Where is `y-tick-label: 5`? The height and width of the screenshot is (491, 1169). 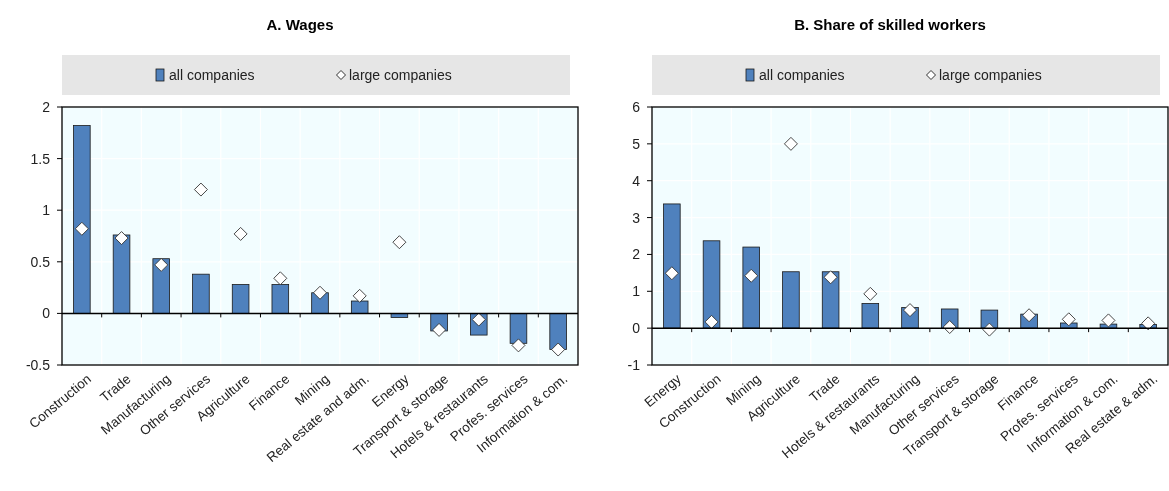
y-tick-label: 5 is located at coordinates (636, 143).